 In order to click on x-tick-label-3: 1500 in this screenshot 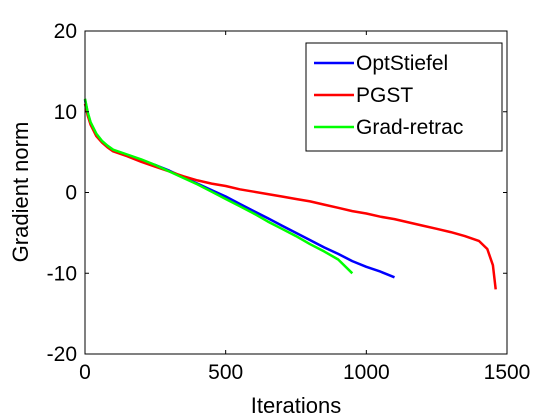, I will do `click(507, 372)`.